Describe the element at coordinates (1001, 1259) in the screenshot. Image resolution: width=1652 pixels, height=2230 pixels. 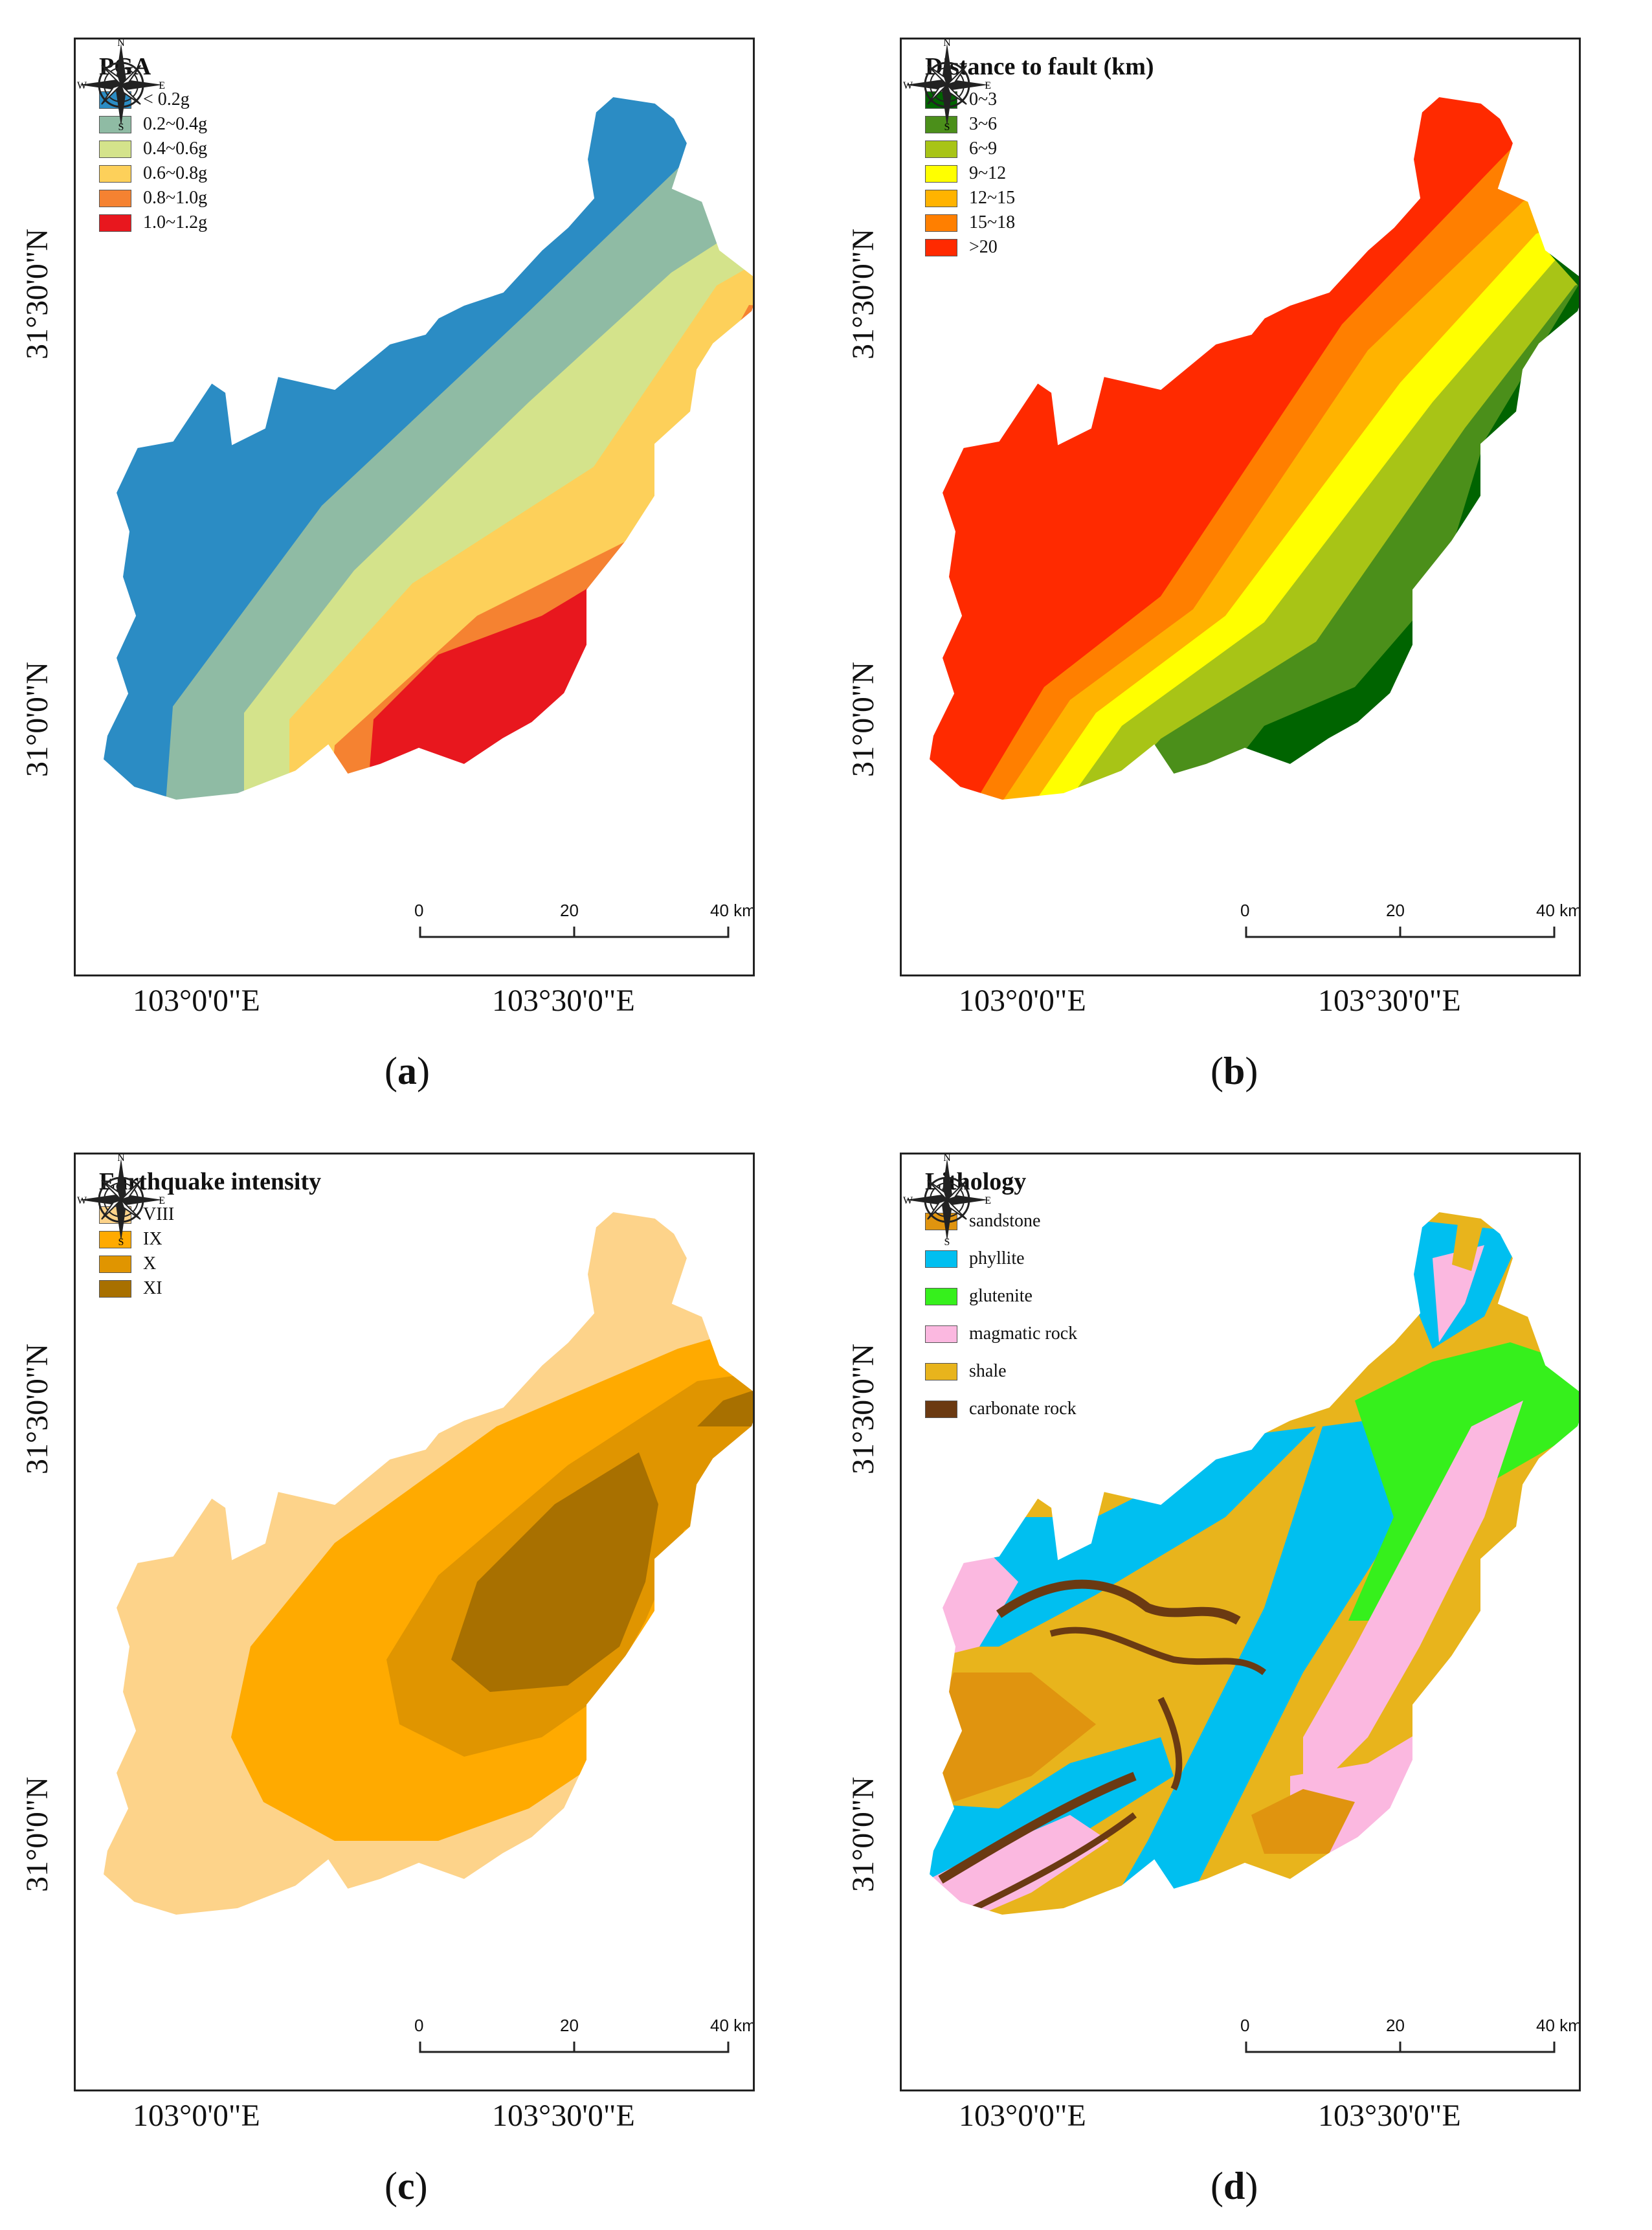
I see `legend-item: phyllite` at that location.